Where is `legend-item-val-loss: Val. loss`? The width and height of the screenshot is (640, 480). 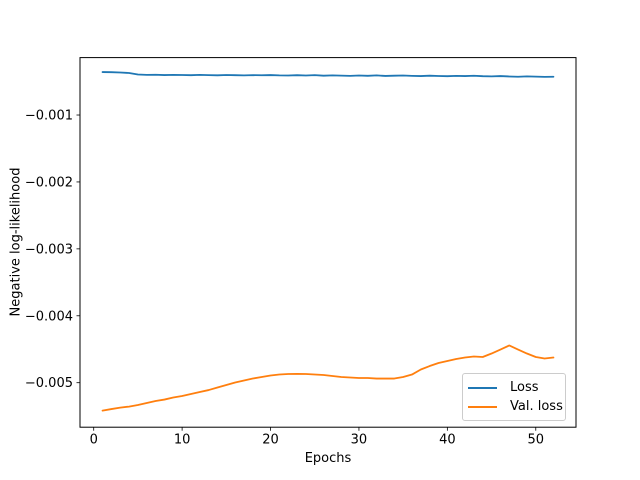 legend-item-val-loss: Val. loss is located at coordinates (515, 406).